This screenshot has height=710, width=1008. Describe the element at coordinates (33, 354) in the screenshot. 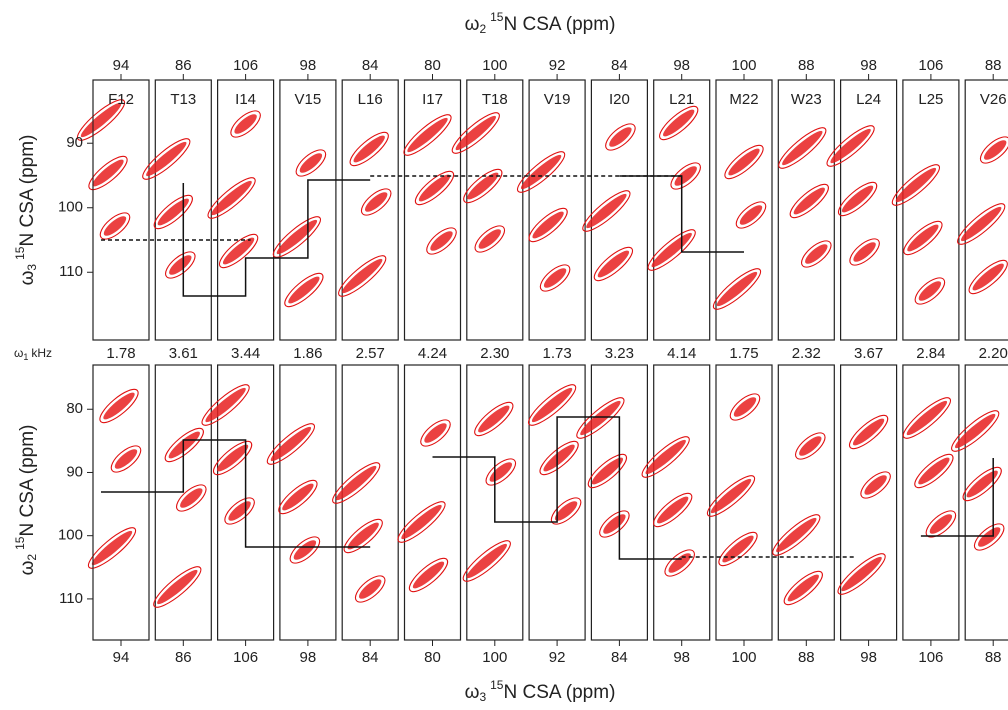

I see `omega1-label: ω1 kHz` at that location.